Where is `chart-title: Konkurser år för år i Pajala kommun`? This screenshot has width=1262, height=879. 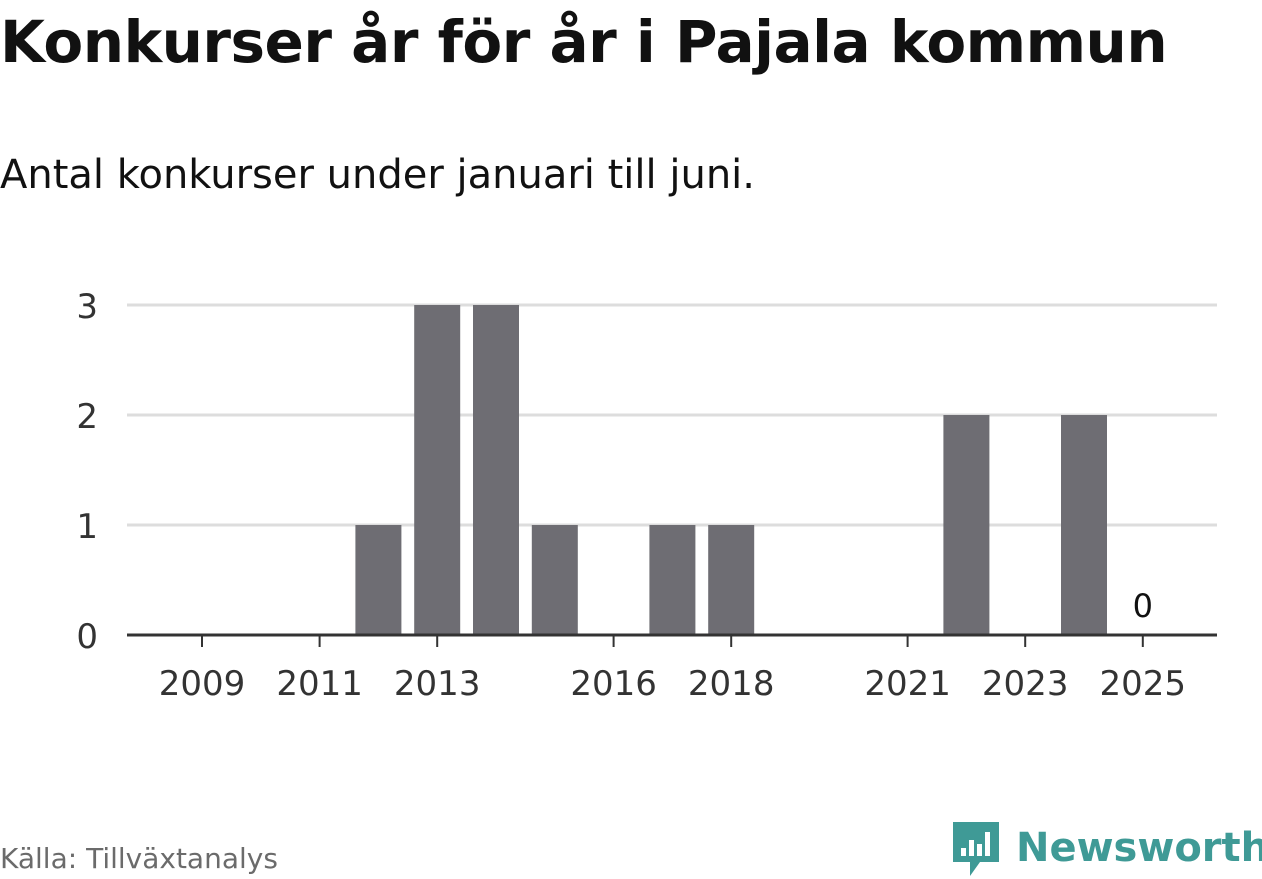
chart-title: Konkurser år för år i Pajala kommun is located at coordinates (584, 42).